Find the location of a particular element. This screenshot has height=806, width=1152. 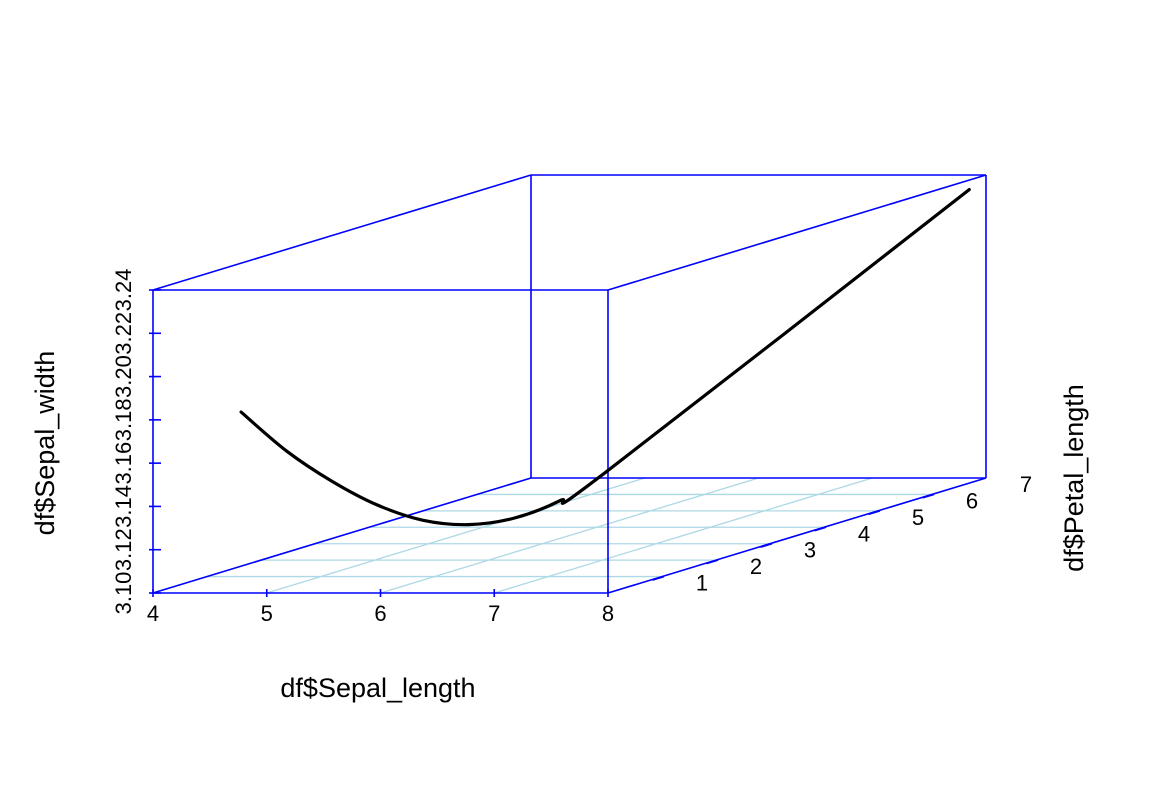

z-tick-label: 3.24 is located at coordinates (123, 290).